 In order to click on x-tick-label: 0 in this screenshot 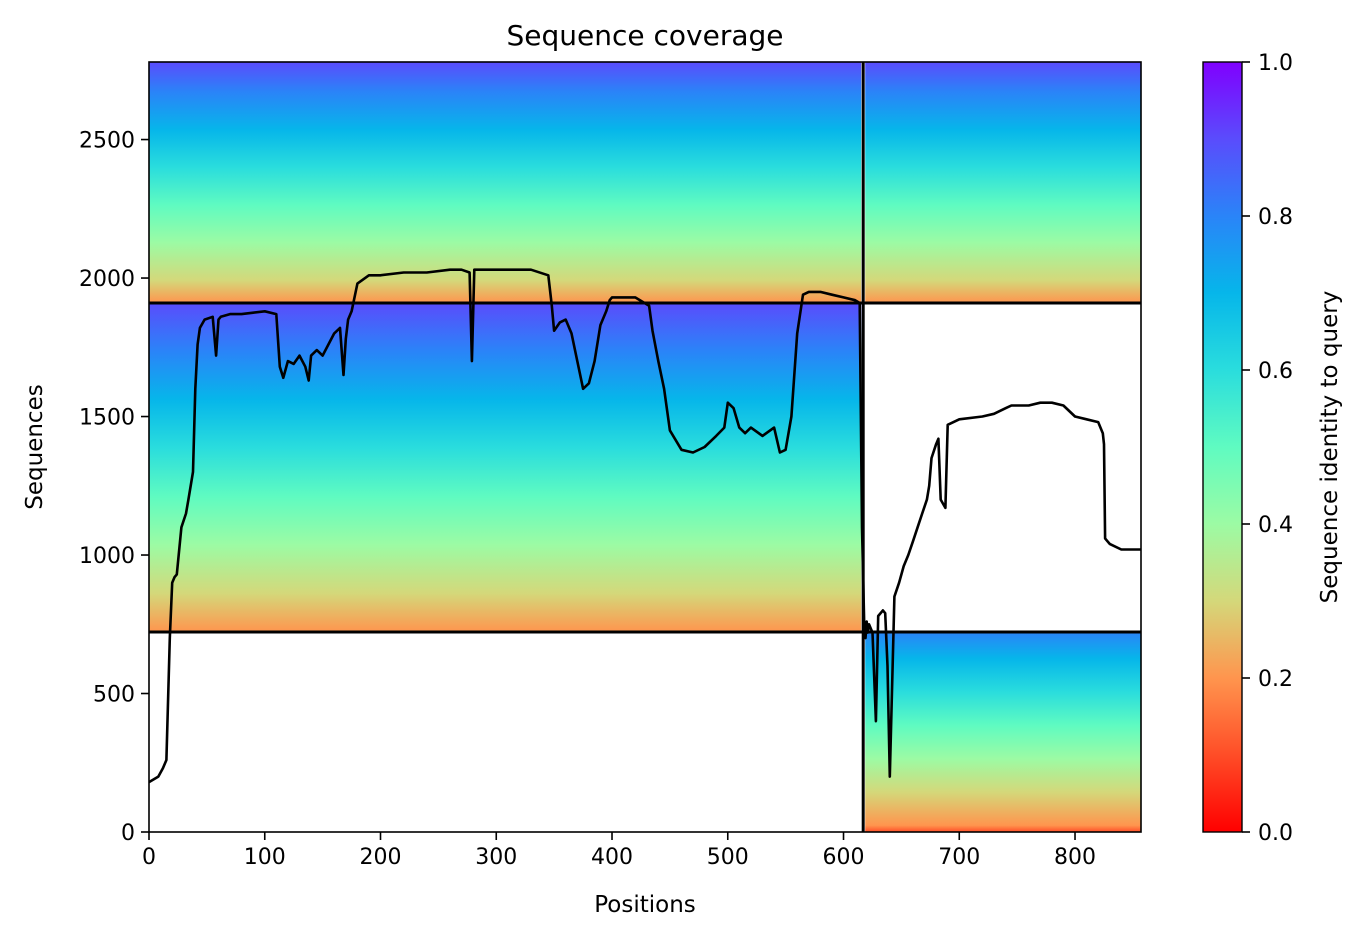, I will do `click(149, 857)`.